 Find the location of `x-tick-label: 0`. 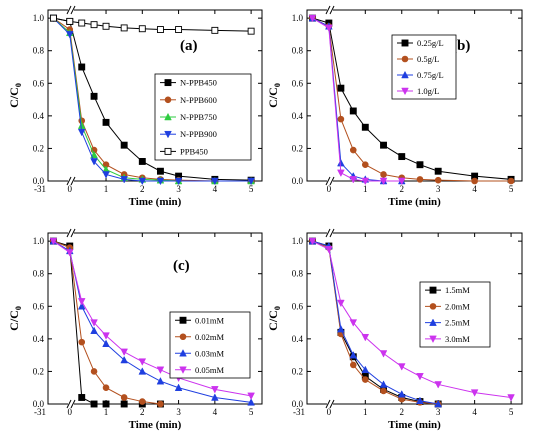

x-tick-label: 0 is located at coordinates (70, 189).